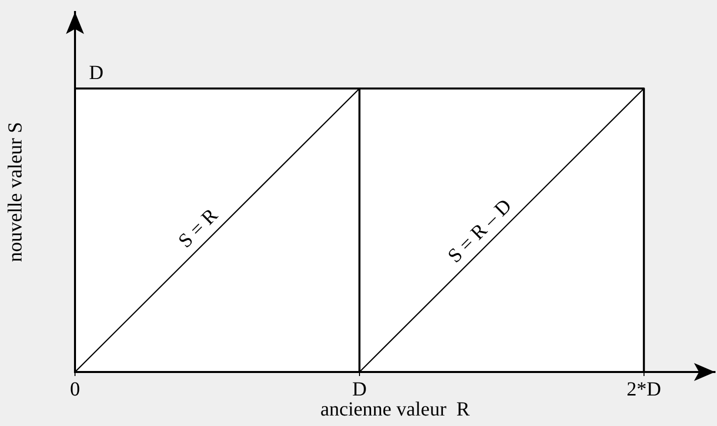 The image size is (717, 426). Describe the element at coordinates (480, 231) in the screenshot. I see `annotation: S = R – D` at that location.